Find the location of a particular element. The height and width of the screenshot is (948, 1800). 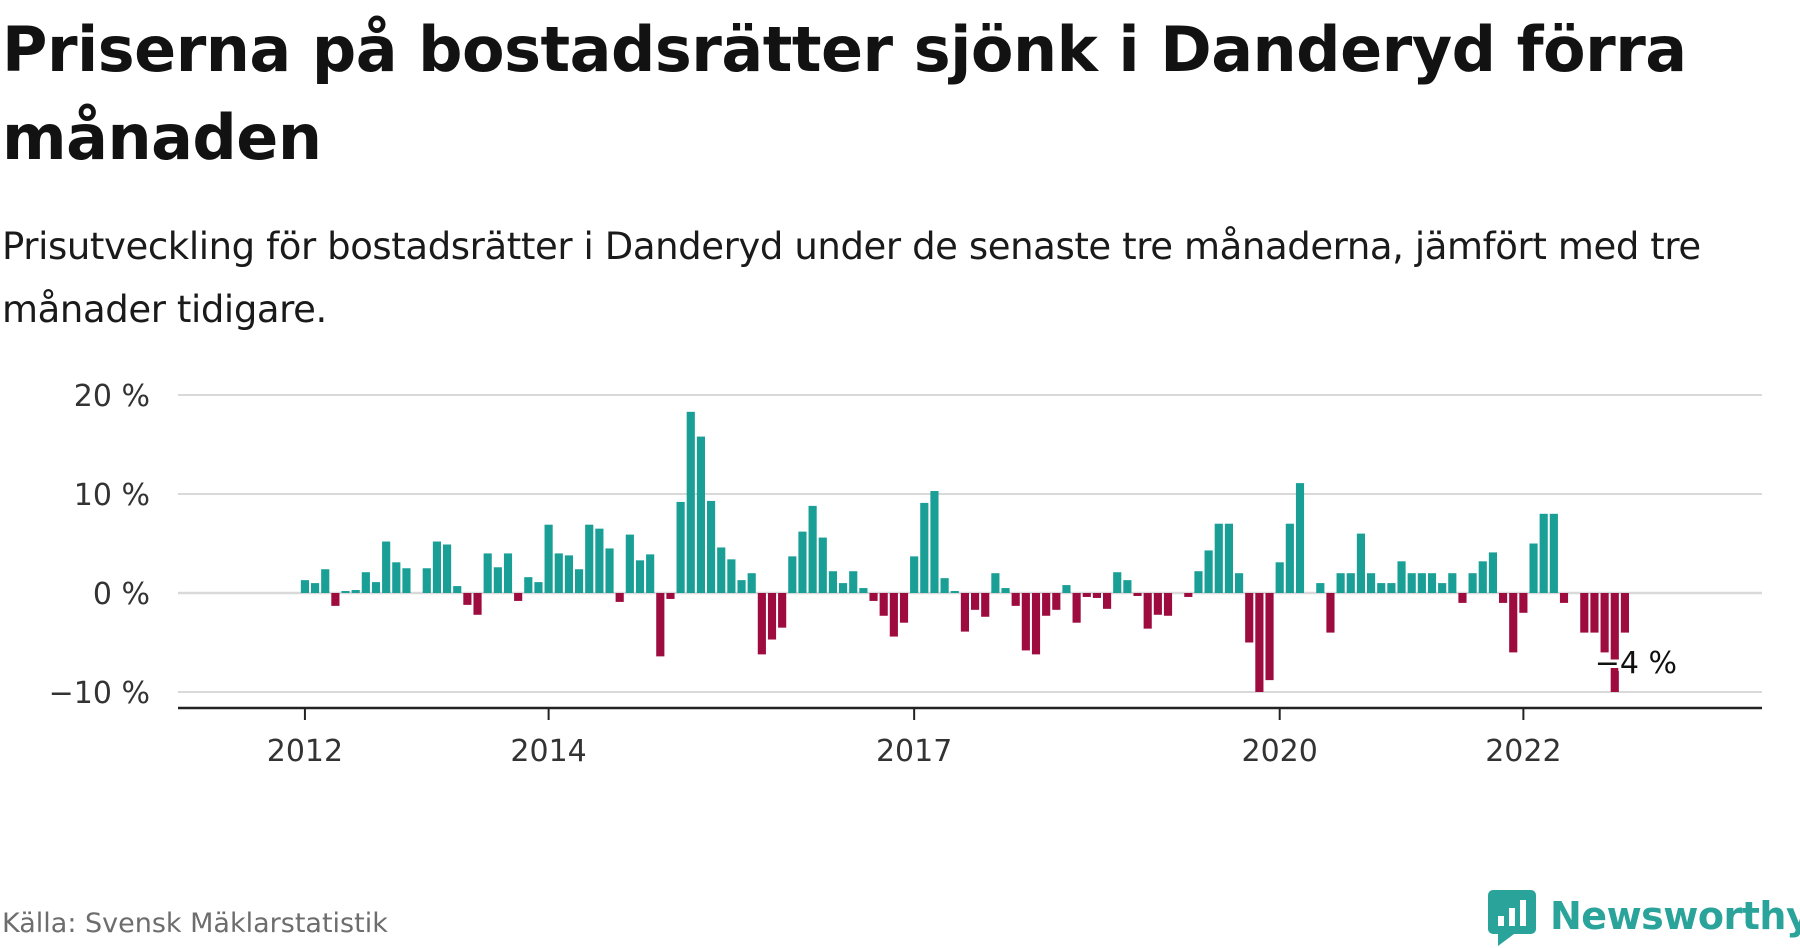

x-tick-label: 2022 is located at coordinates (1523, 751).